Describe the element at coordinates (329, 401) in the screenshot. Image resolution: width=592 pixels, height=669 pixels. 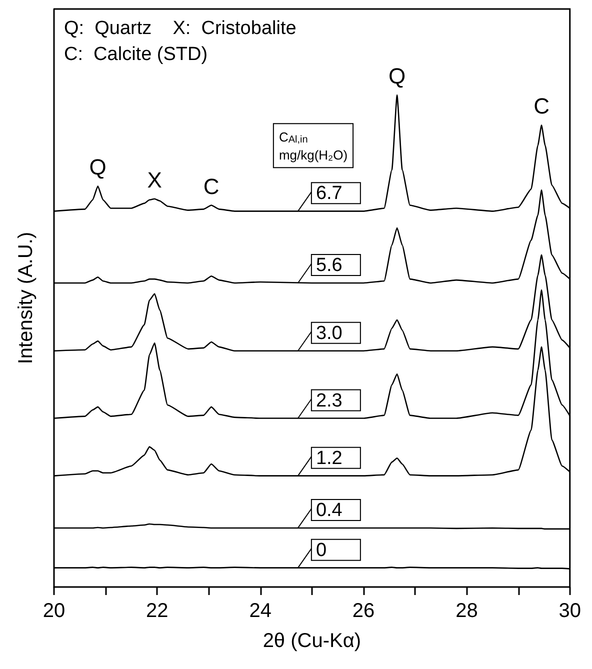
I see `legend-label: 2.3` at that location.